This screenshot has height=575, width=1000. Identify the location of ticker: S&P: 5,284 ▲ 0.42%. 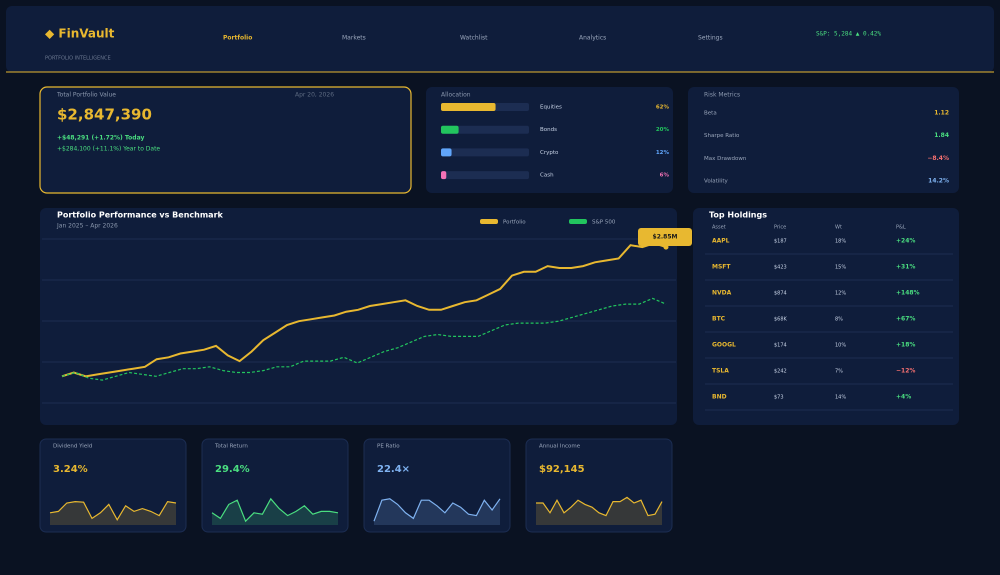
(848, 34).